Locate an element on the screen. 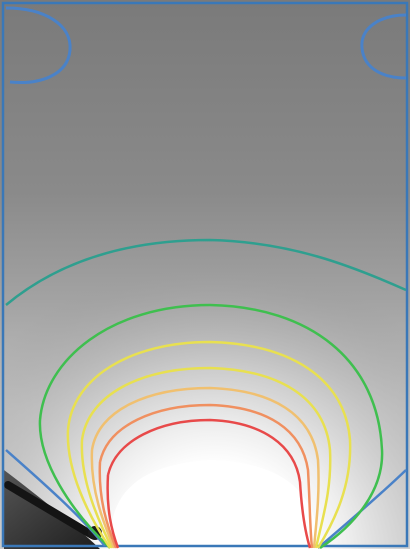 Image resolution: width=410 pixels, height=549 pixels. contour-yellow-left-leg is located at coordinates (97, 494).